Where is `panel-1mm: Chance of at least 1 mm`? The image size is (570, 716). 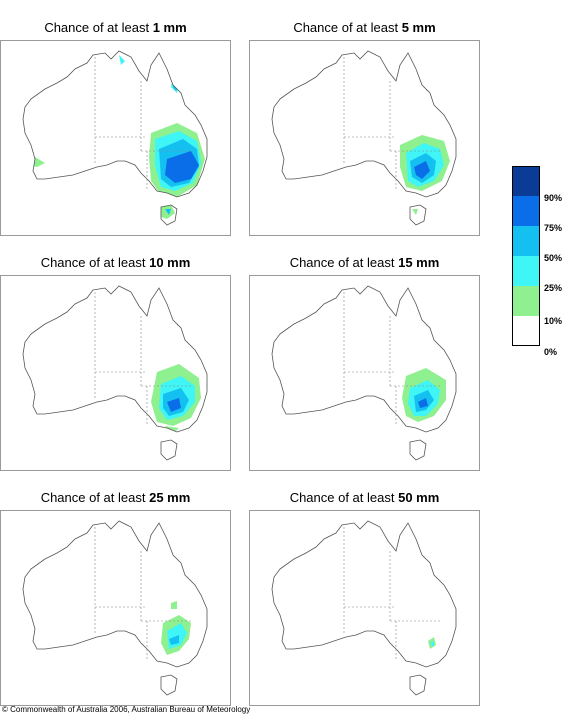
panel-1mm: Chance of at least 1 mm is located at coordinates (115, 126).